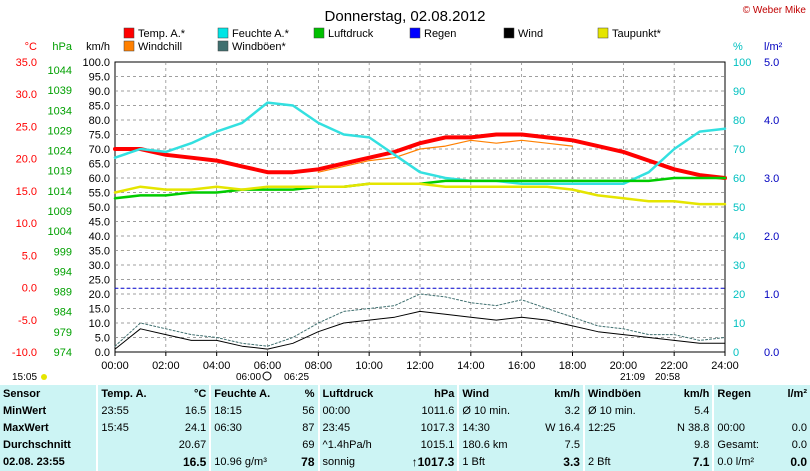 The height and width of the screenshot is (471, 810). Describe the element at coordinates (131, 411) in the screenshot. I see `table-cell: 23:55` at that location.